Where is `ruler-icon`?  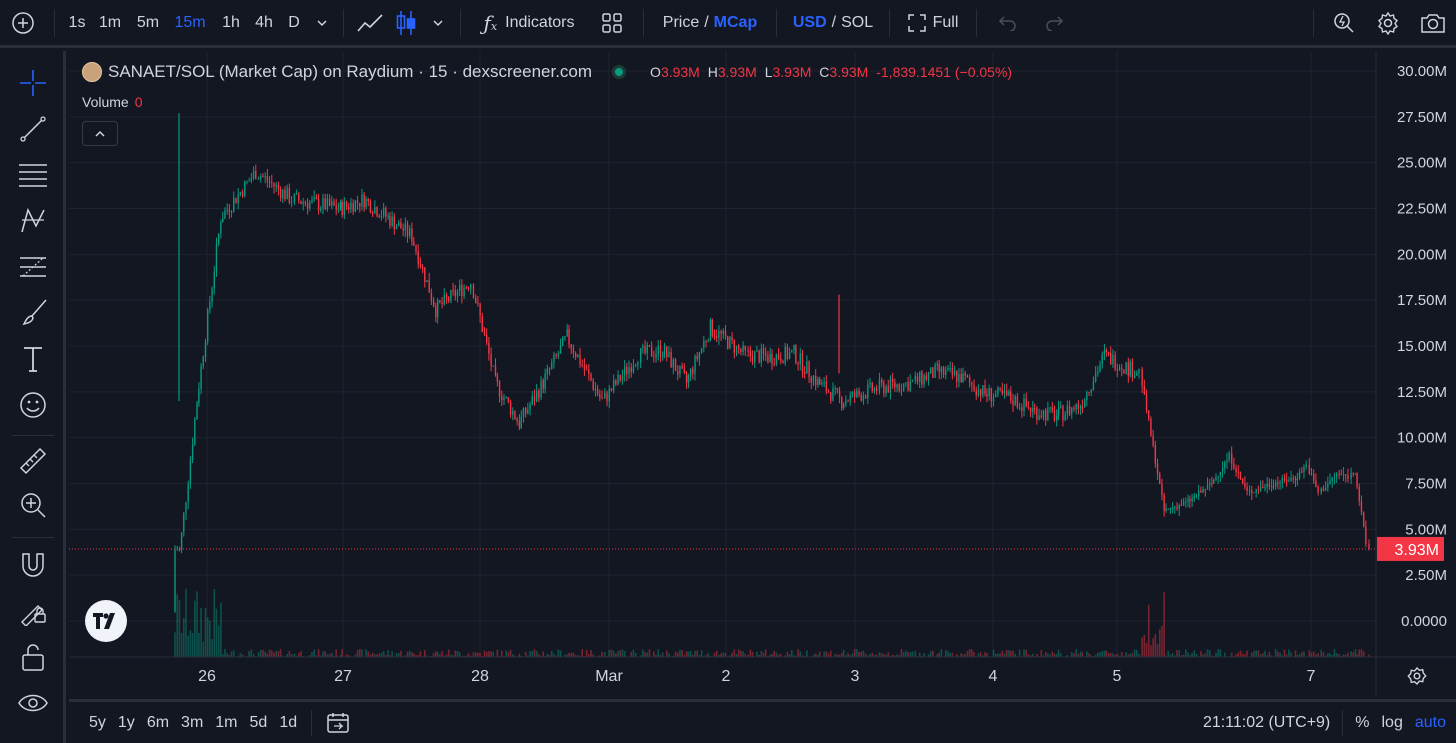
ruler-icon is located at coordinates (33, 461).